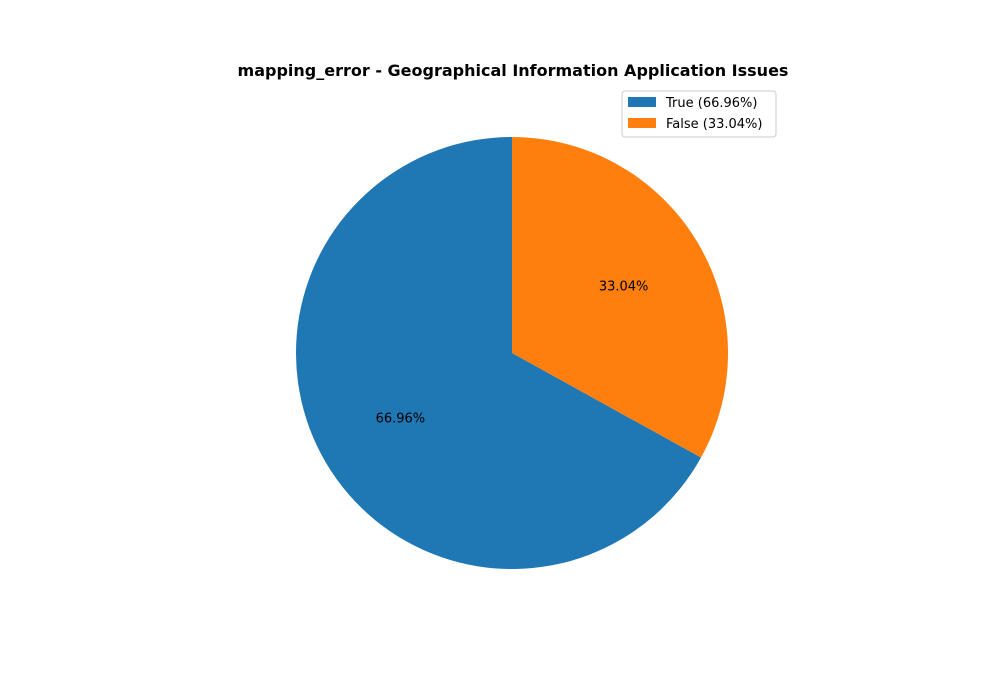 The image size is (1000, 700). I want to click on legend-frame, so click(699, 114).